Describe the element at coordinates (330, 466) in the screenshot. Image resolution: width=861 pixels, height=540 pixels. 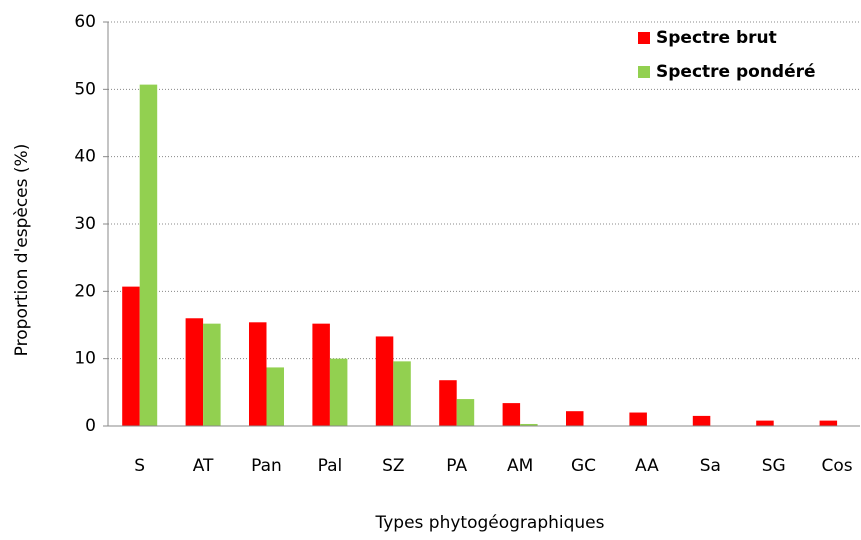
I see `x-tick-label: Pal` at that location.